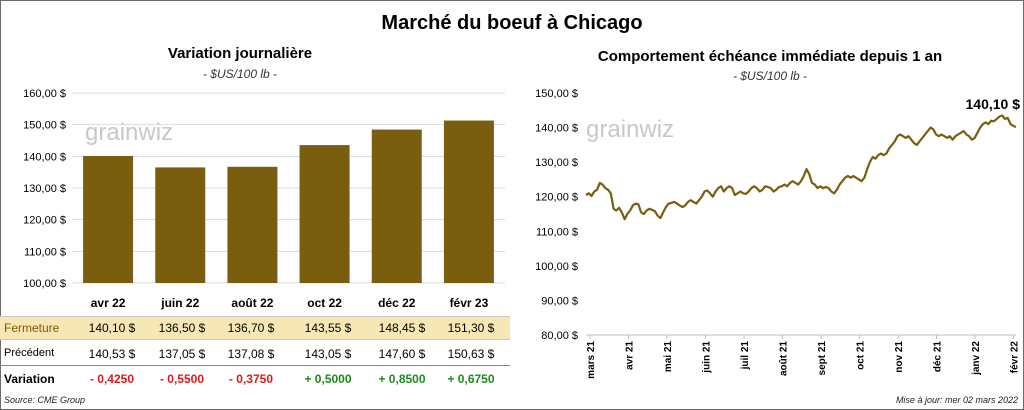  Describe the element at coordinates (471, 354) in the screenshot. I see `prev-cell: 150,63 $` at that location.